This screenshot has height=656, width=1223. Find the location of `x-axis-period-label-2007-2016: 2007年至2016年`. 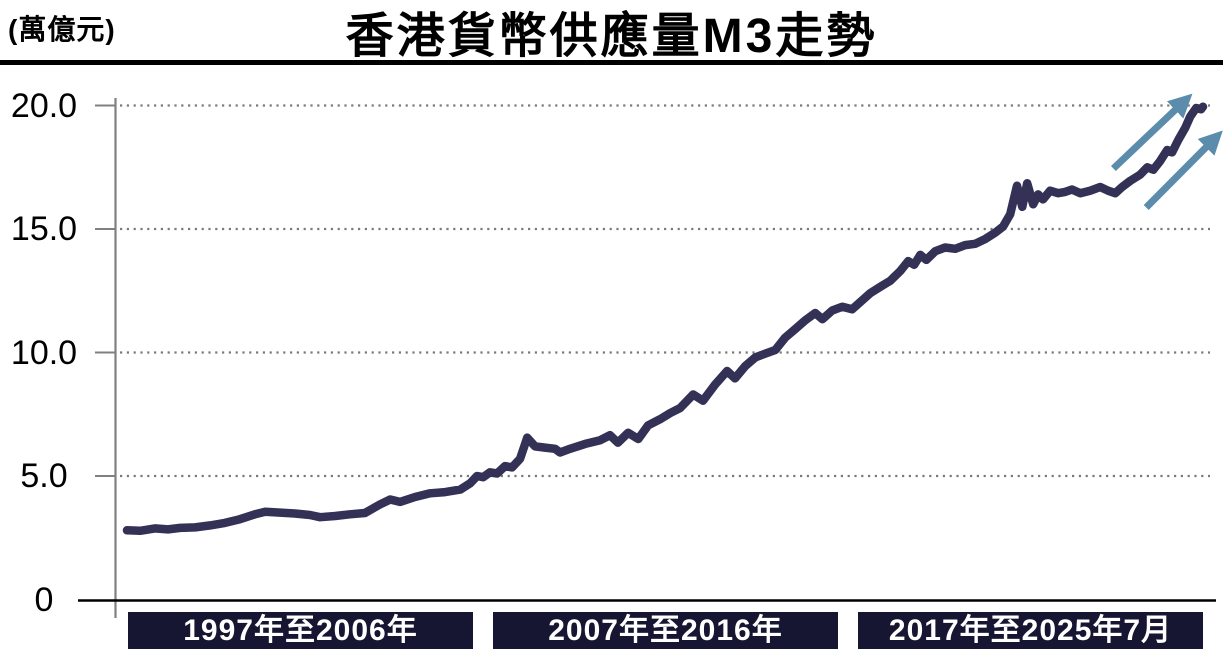

x-axis-period-label-2007-2016: 2007年至2016年 is located at coordinates (665, 630).